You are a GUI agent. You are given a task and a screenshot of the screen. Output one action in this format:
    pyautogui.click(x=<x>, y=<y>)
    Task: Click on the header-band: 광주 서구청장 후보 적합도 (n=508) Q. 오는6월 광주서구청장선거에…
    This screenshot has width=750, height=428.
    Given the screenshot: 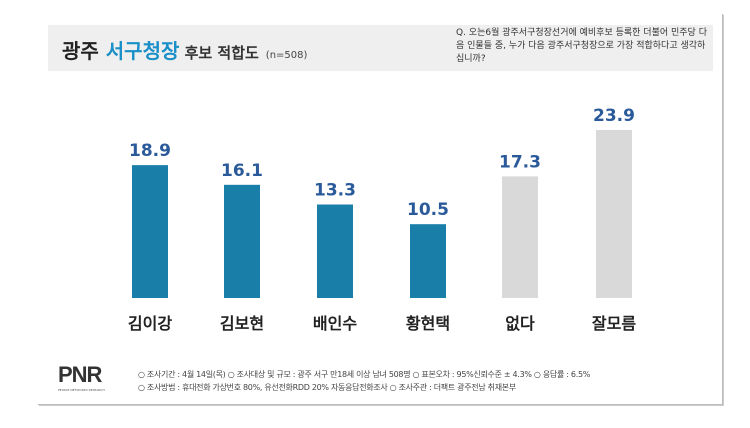 What is the action you would take?
    pyautogui.click(x=380, y=48)
    